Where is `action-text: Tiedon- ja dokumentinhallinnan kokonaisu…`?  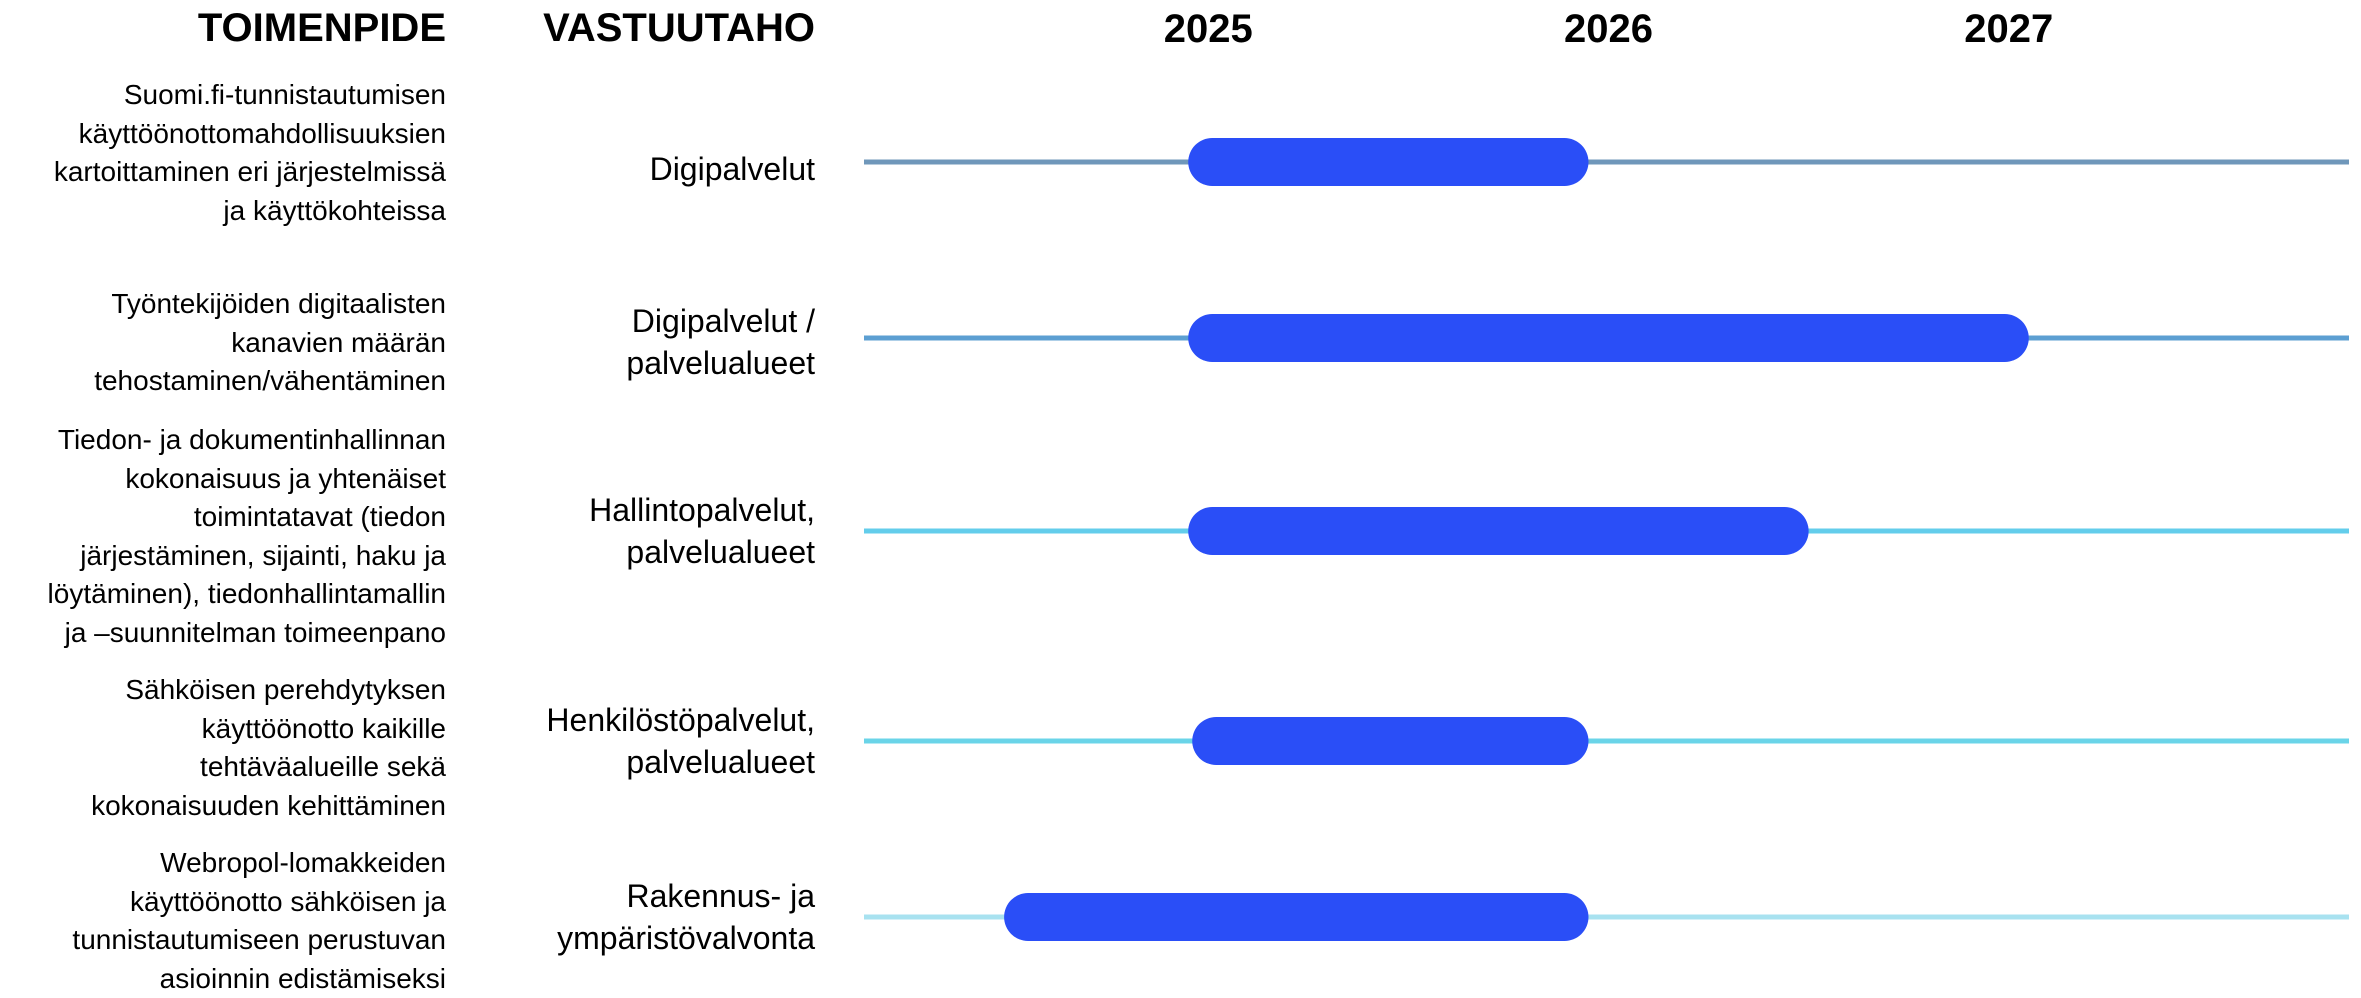 action-text: Tiedon- ja dokumentinhallinnan kokonaisu… is located at coordinates (246, 536).